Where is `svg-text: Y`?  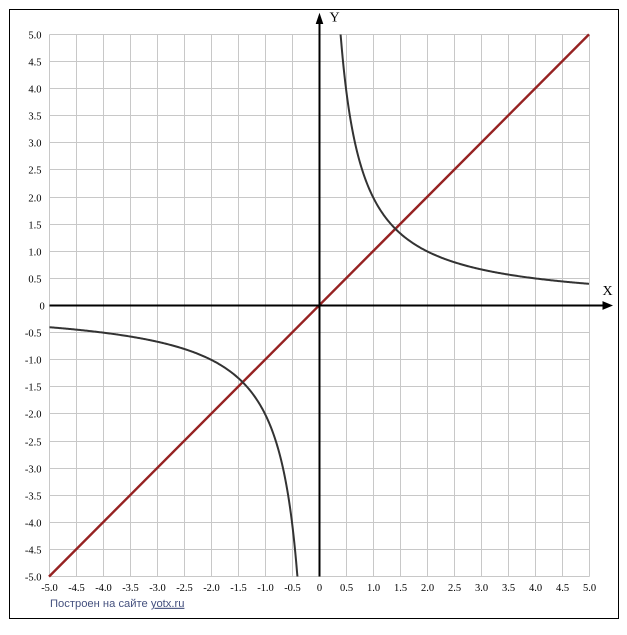
svg-text: Y is located at coordinates (335, 18).